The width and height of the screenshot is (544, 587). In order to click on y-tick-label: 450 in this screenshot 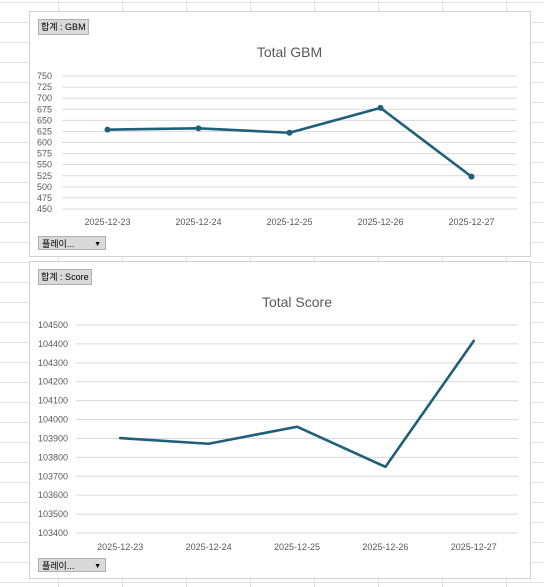, I will do `click(44, 209)`.